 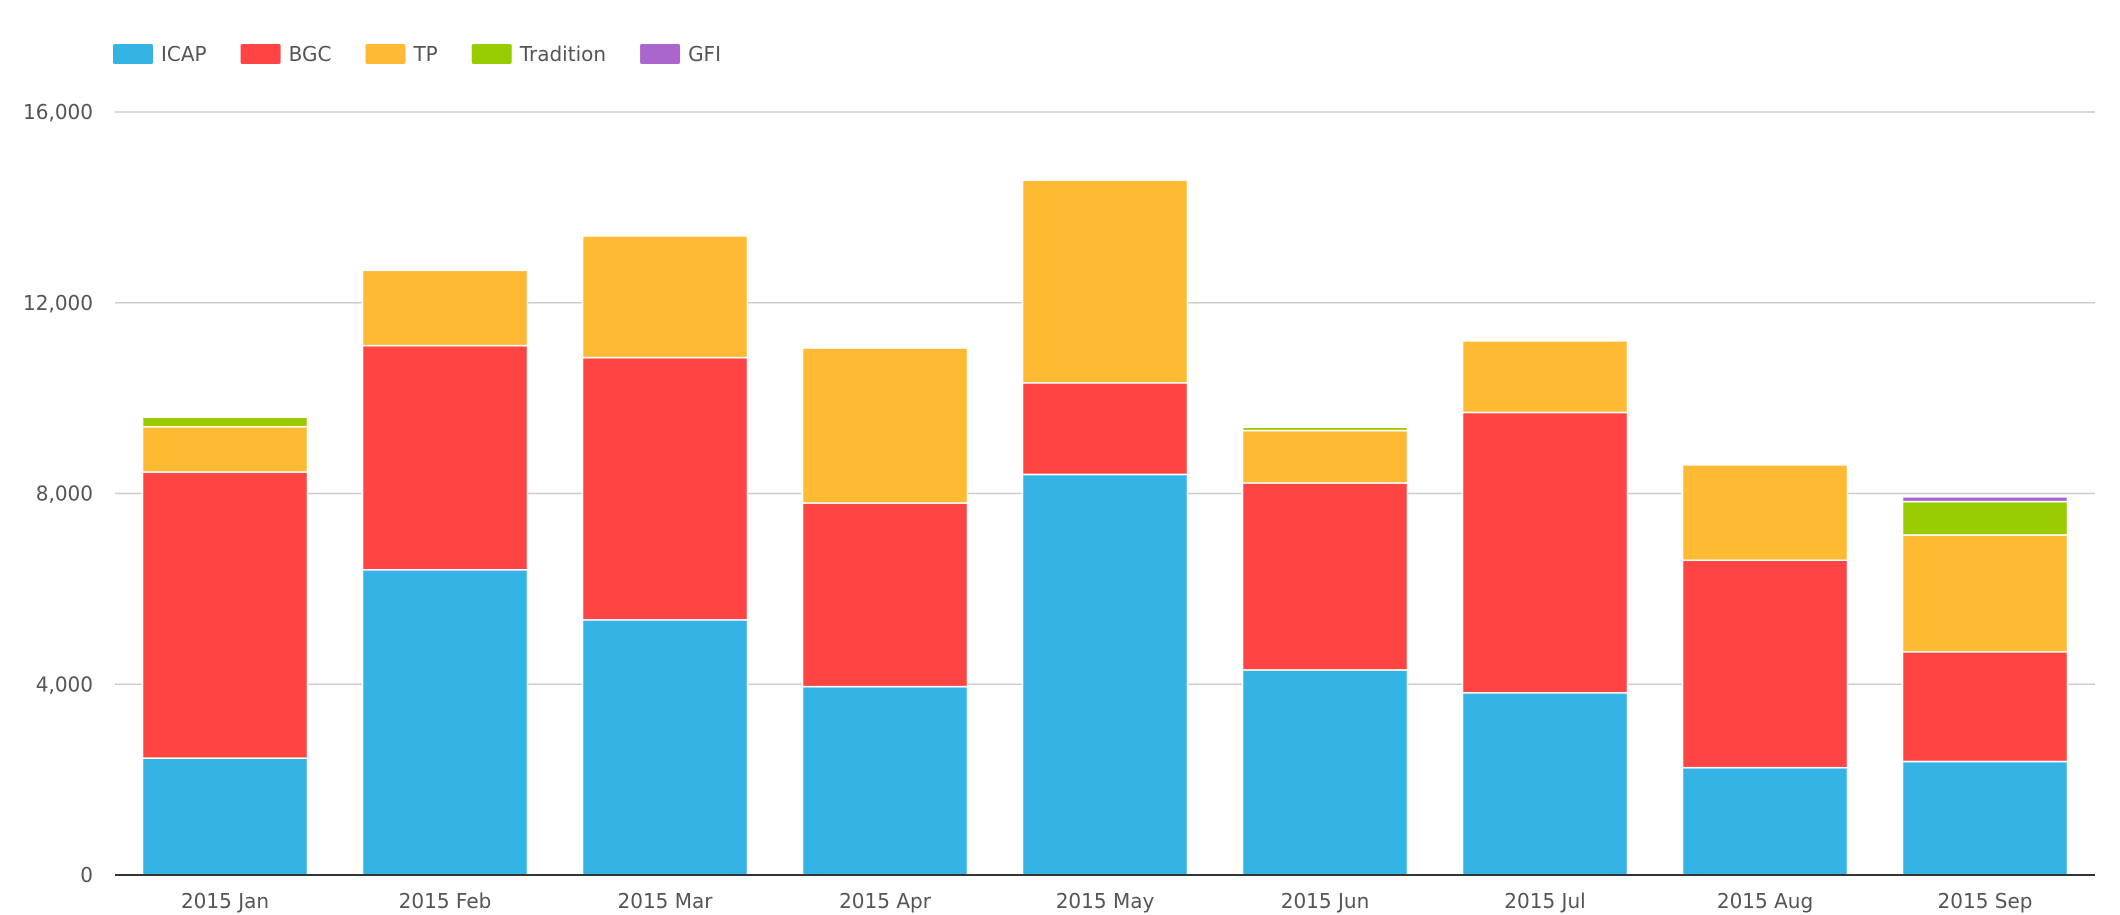 I want to click on legend: ICAP BGC TP Tradition GFI, so click(x=417, y=54).